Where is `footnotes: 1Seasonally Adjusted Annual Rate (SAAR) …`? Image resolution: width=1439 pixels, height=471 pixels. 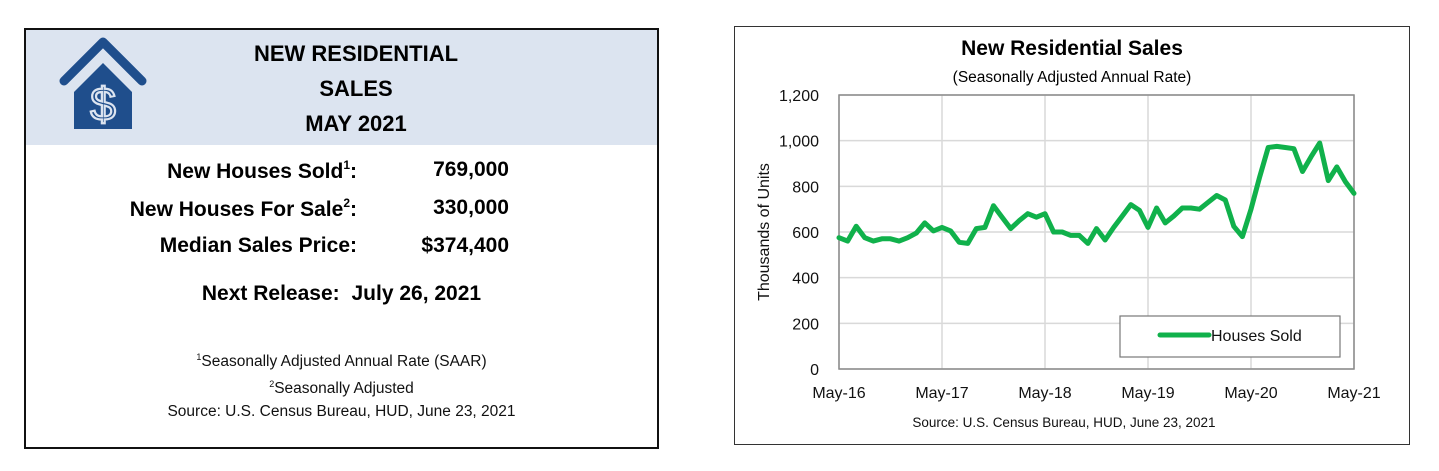
footnotes: 1Seasonally Adjusted Annual Rate (SAAR) … is located at coordinates (341, 384).